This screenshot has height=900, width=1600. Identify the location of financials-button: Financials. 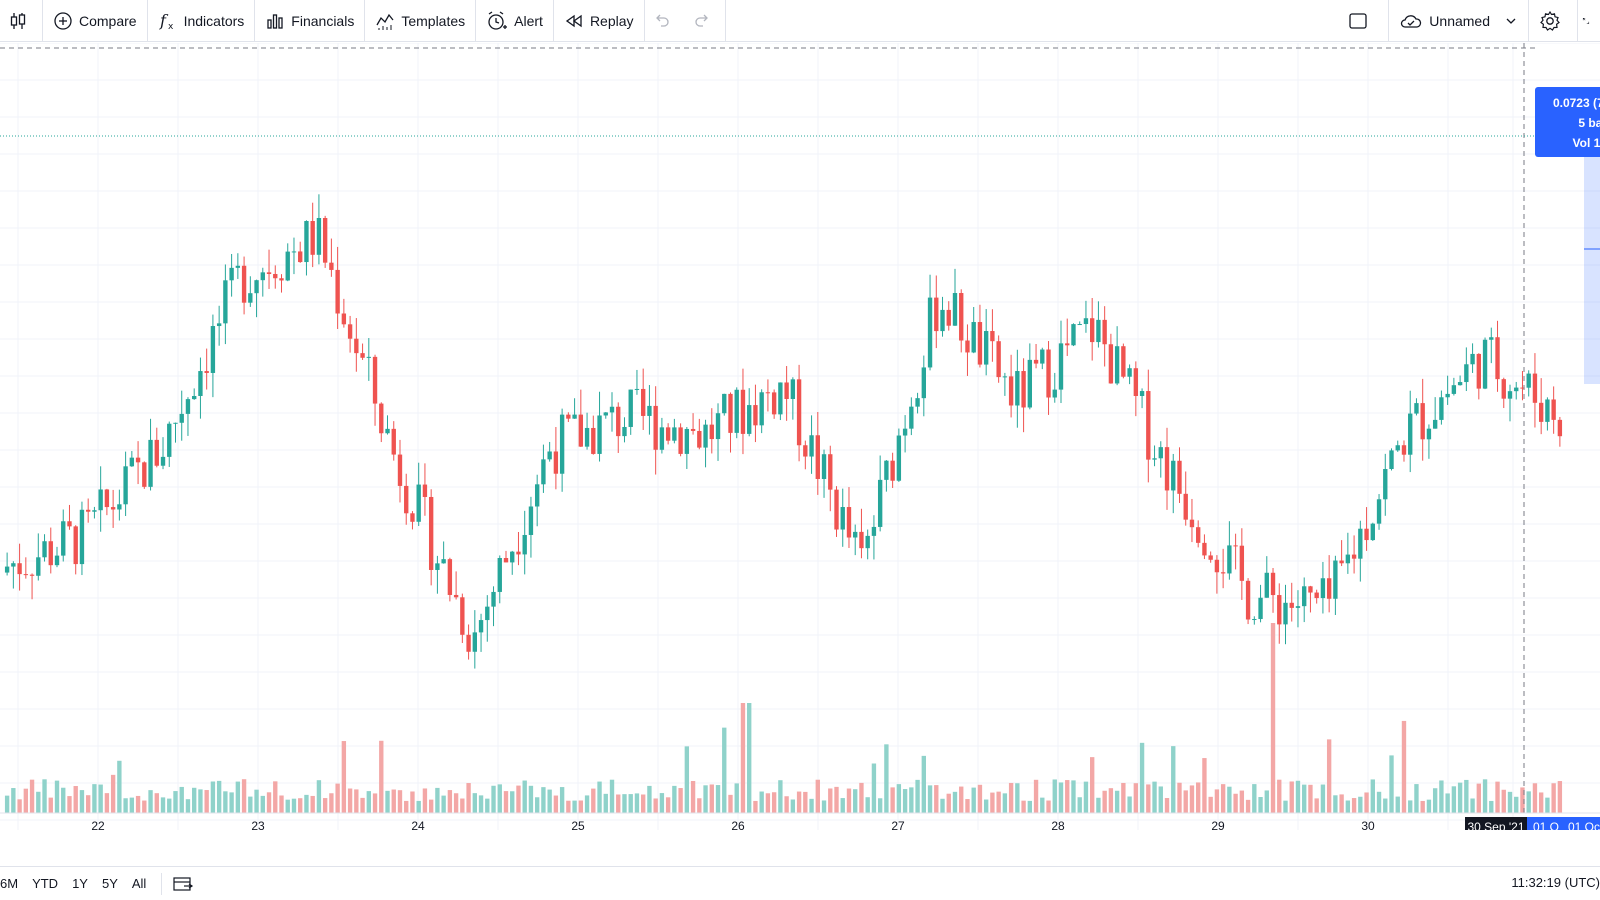
(310, 21).